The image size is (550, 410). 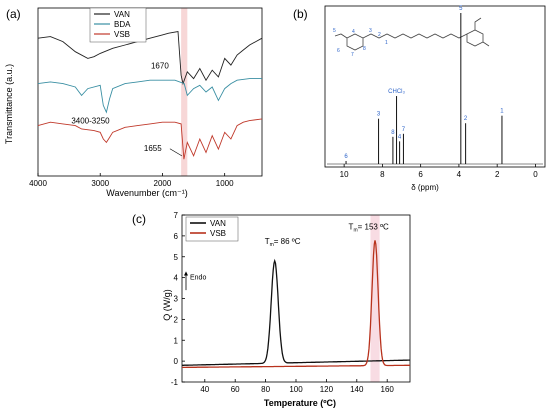 What do you see at coordinates (459, 174) in the screenshot?
I see `nmr-x-tick-label: 4` at bounding box center [459, 174].